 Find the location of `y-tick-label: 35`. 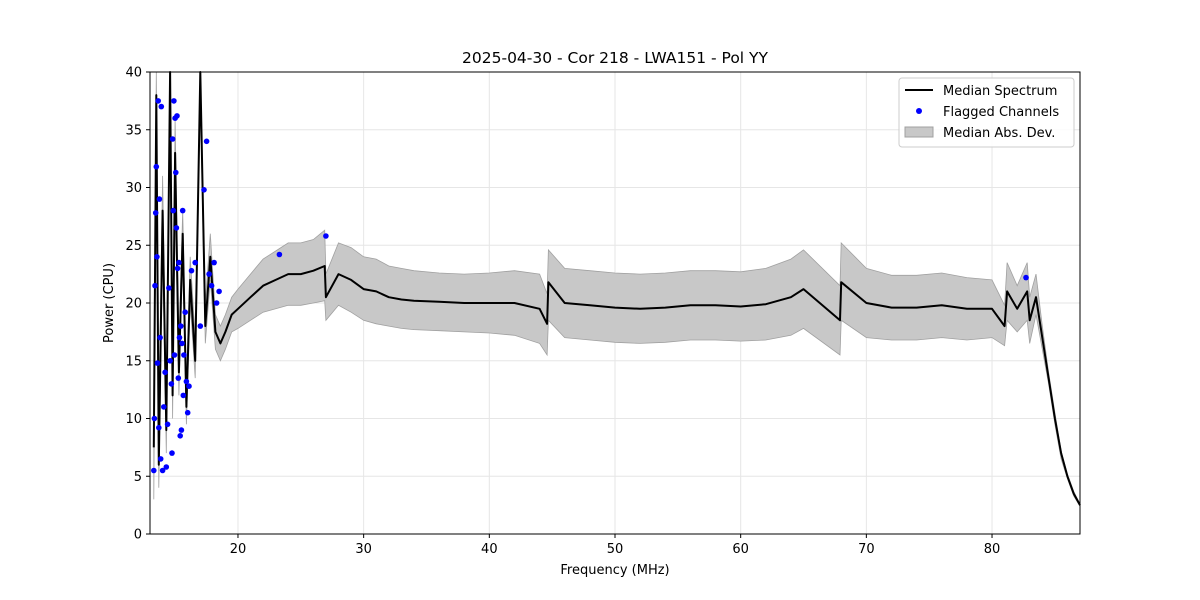

y-tick-label: 35 is located at coordinates (133, 130).